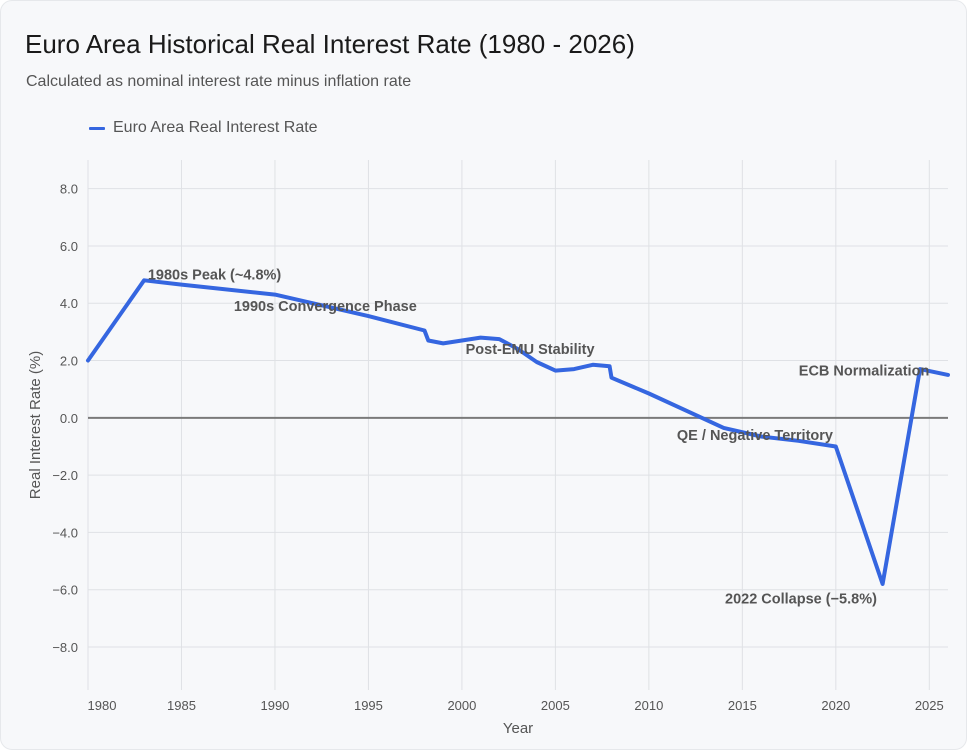  I want to click on x-tick-label: 1995, so click(368, 705).